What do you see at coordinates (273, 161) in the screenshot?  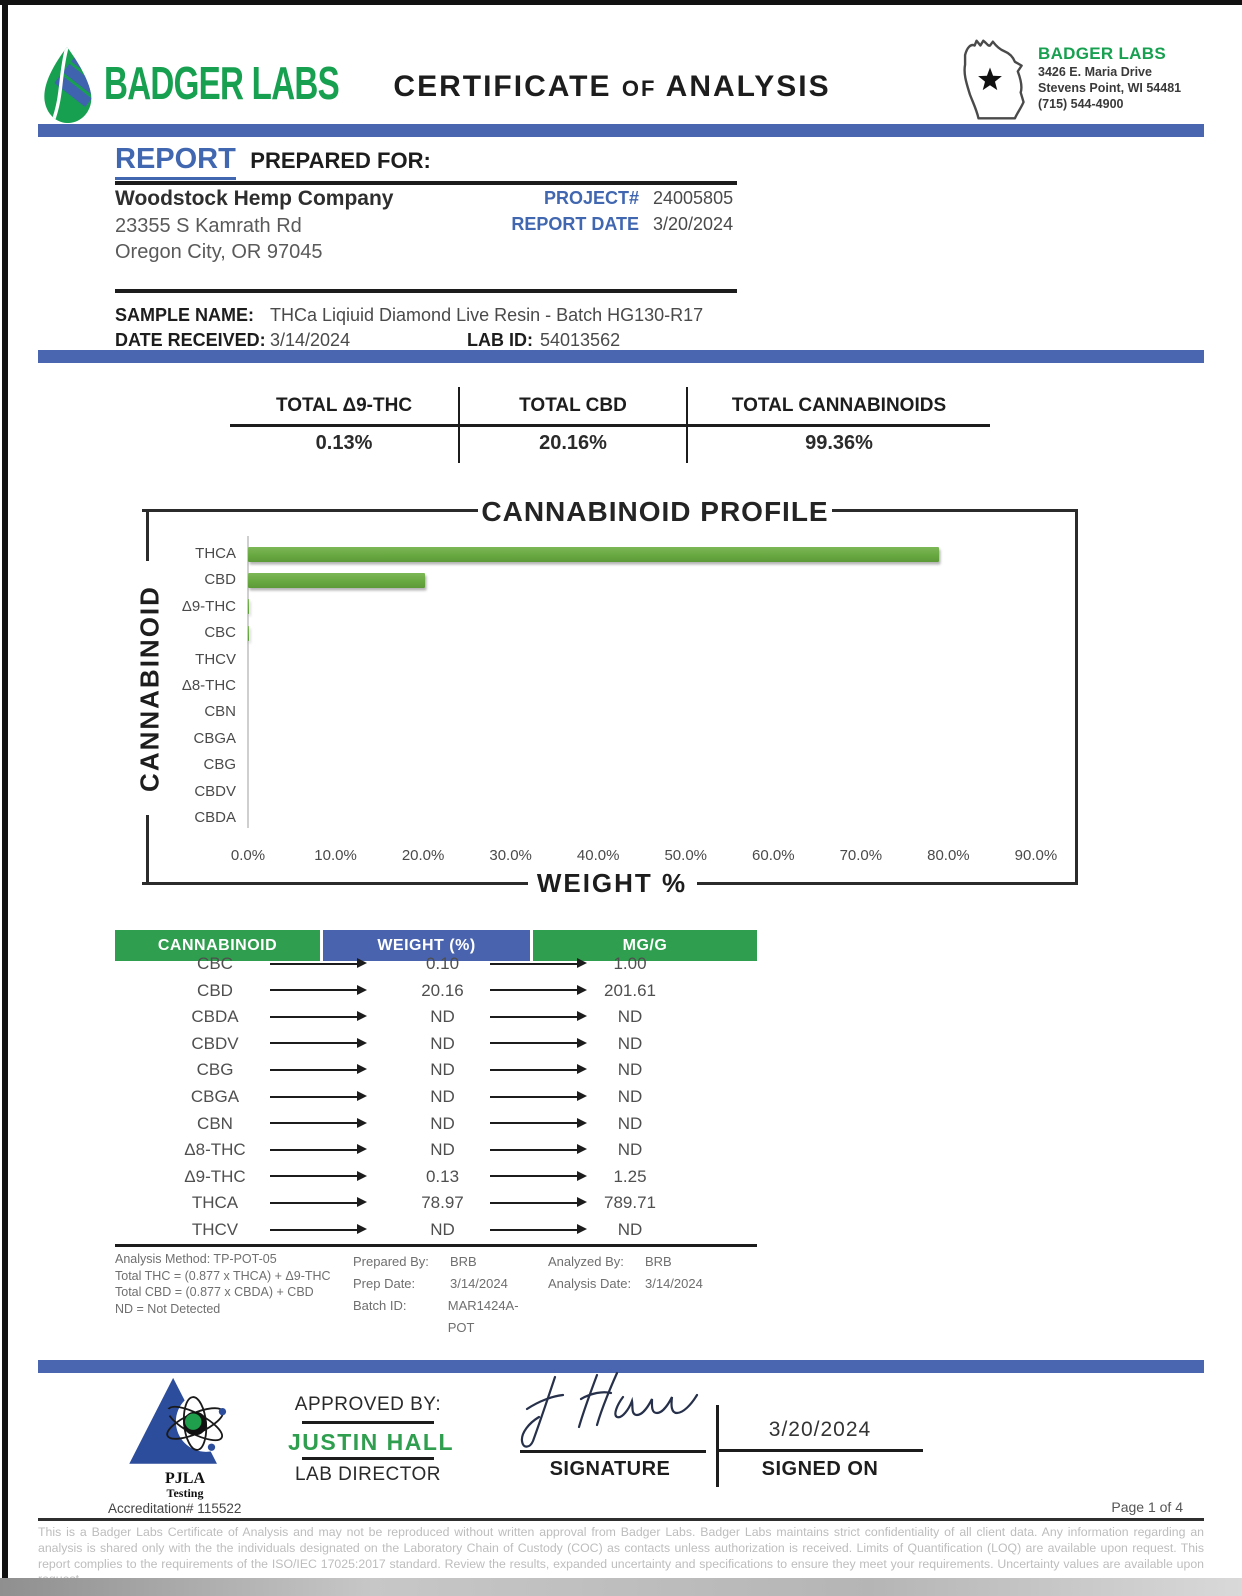 I see `report-heading: REPORT PREPARED FOR:` at bounding box center [273, 161].